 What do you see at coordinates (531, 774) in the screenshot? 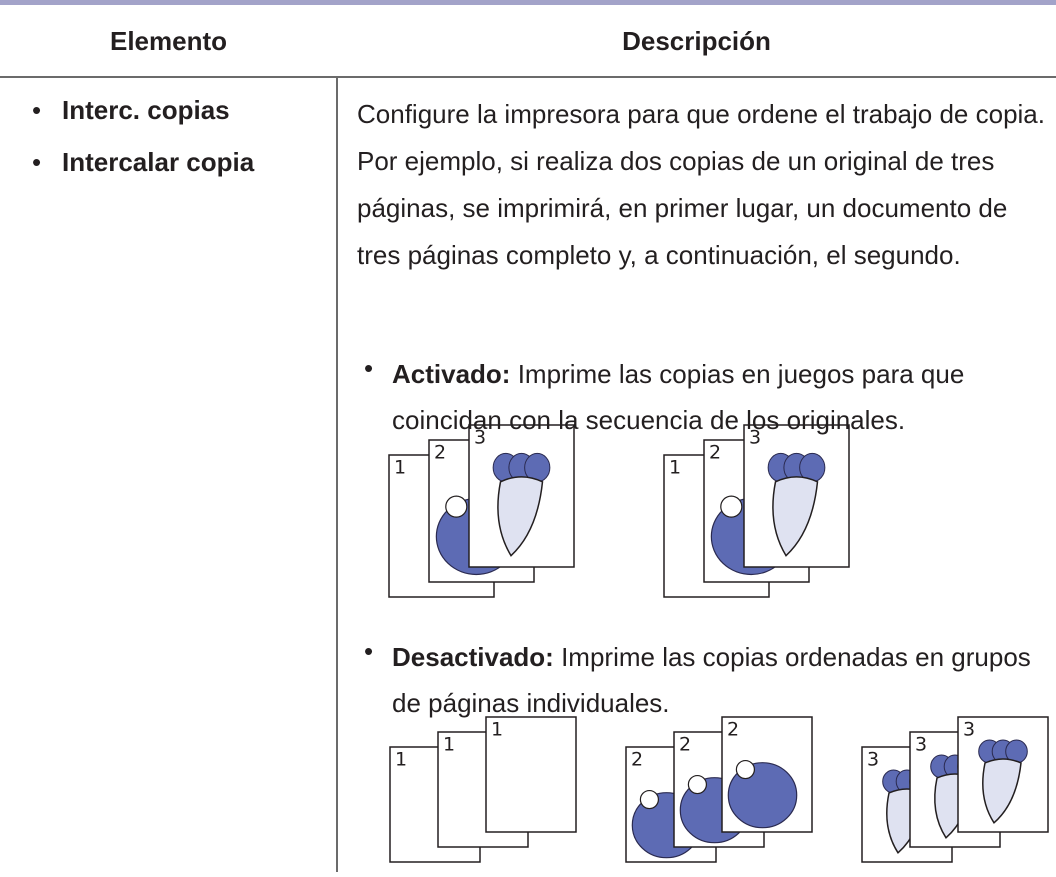
I see `page` at bounding box center [531, 774].